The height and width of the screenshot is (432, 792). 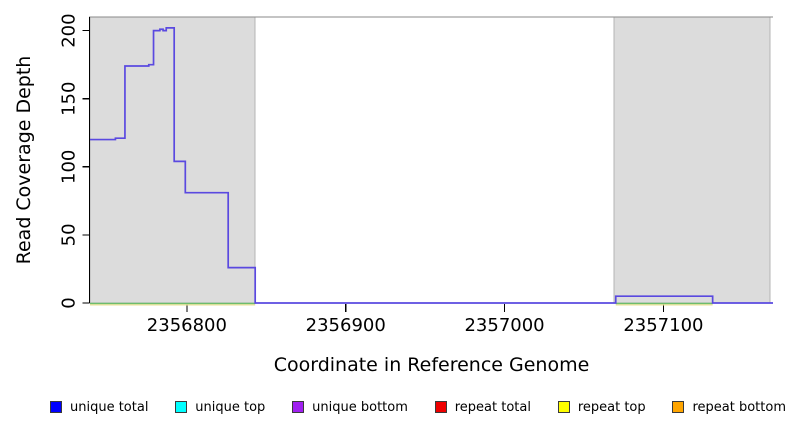 What do you see at coordinates (68, 167) in the screenshot?
I see `y-tick-label: 100` at bounding box center [68, 167].